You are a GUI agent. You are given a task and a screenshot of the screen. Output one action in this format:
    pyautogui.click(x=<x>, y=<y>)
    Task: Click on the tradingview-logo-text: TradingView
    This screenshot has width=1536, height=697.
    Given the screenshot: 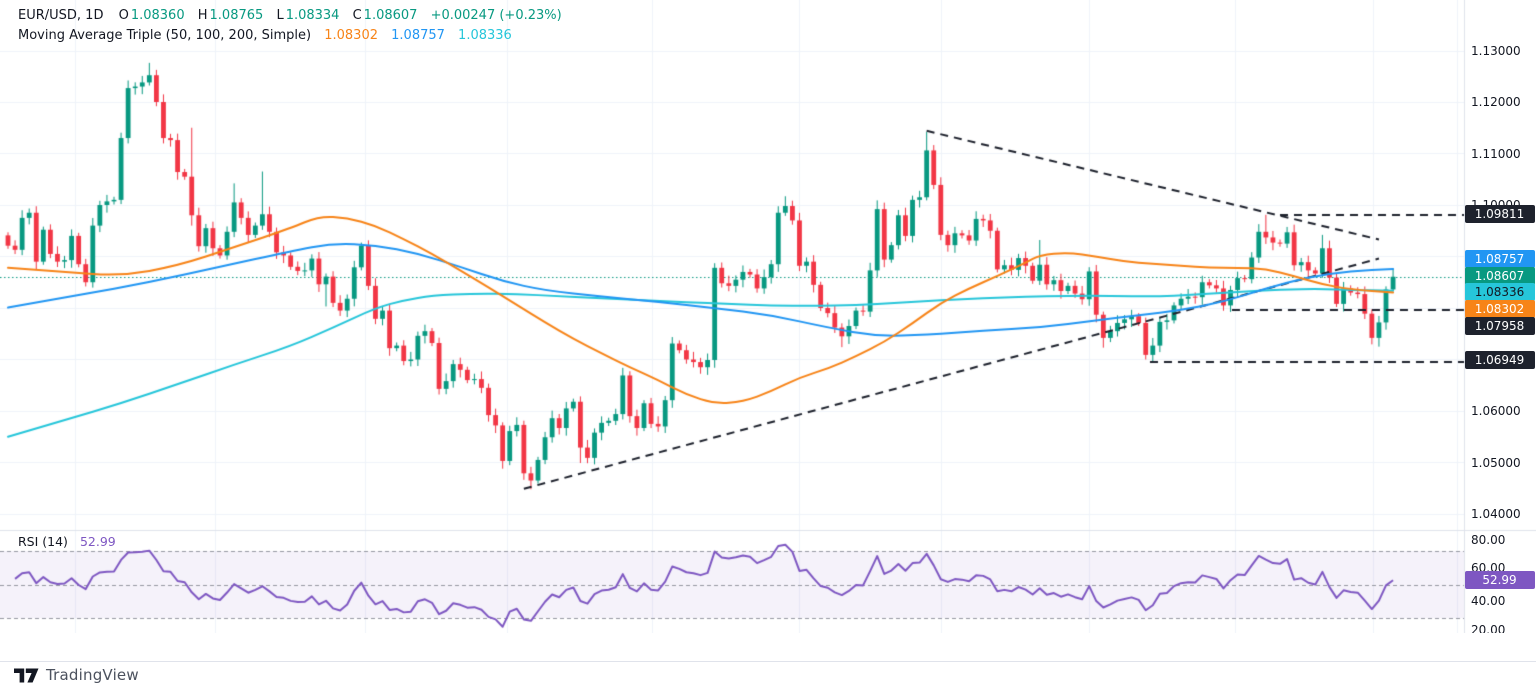 What is the action you would take?
    pyautogui.click(x=92, y=675)
    